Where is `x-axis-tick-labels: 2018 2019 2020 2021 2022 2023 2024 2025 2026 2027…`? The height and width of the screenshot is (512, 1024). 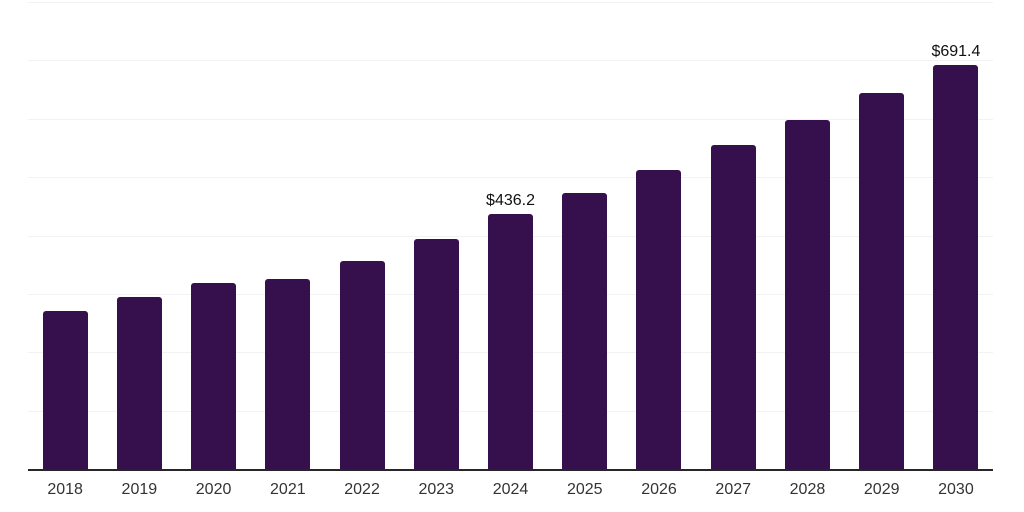
x-axis-tick-labels: 2018 2019 2020 2021 2022 2023 2024 2025 2026 2027… is located at coordinates (510, 490).